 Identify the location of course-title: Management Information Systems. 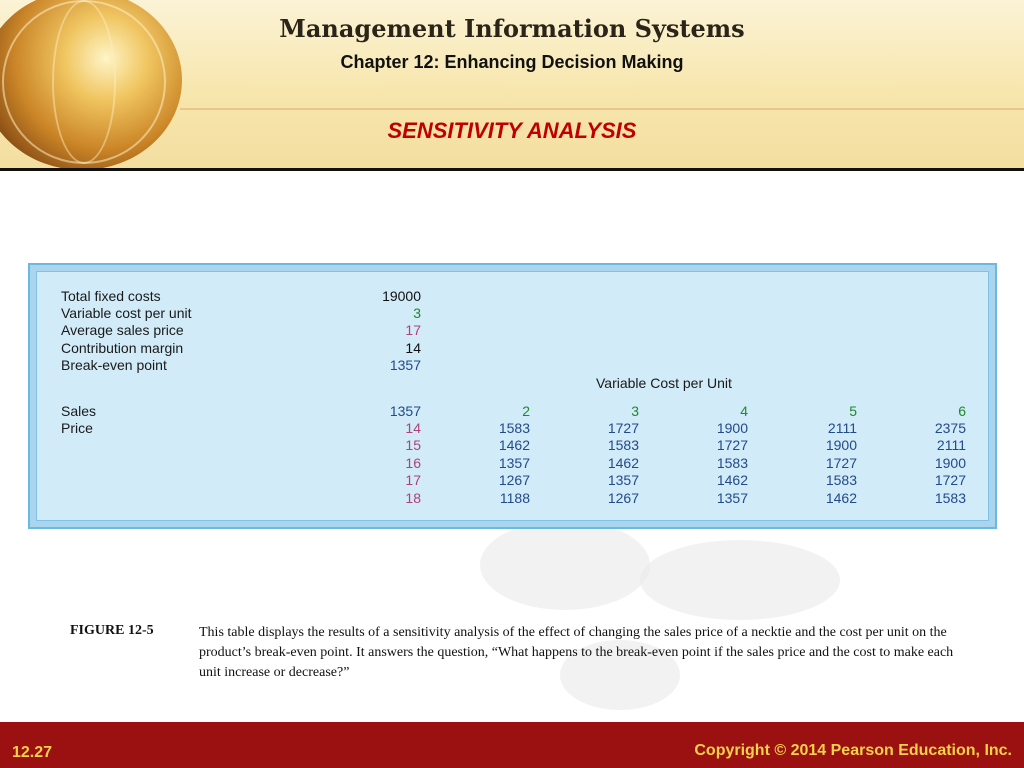
(512, 28).